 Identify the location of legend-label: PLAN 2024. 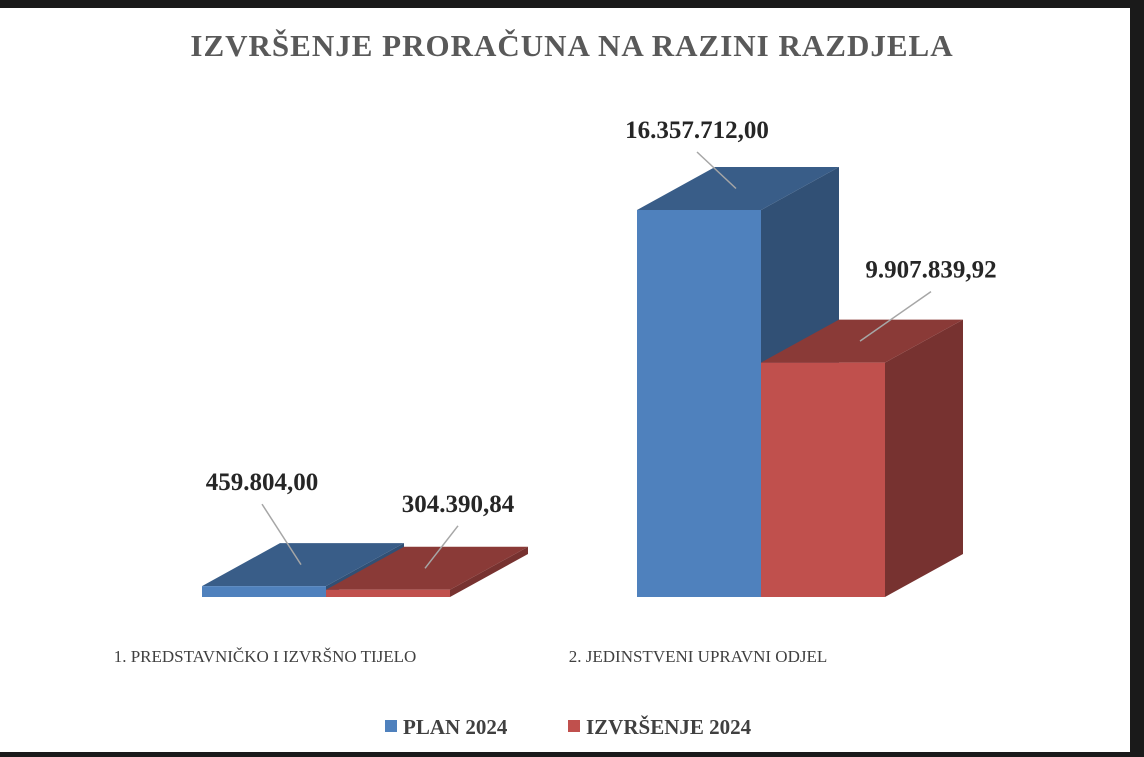
(455, 727).